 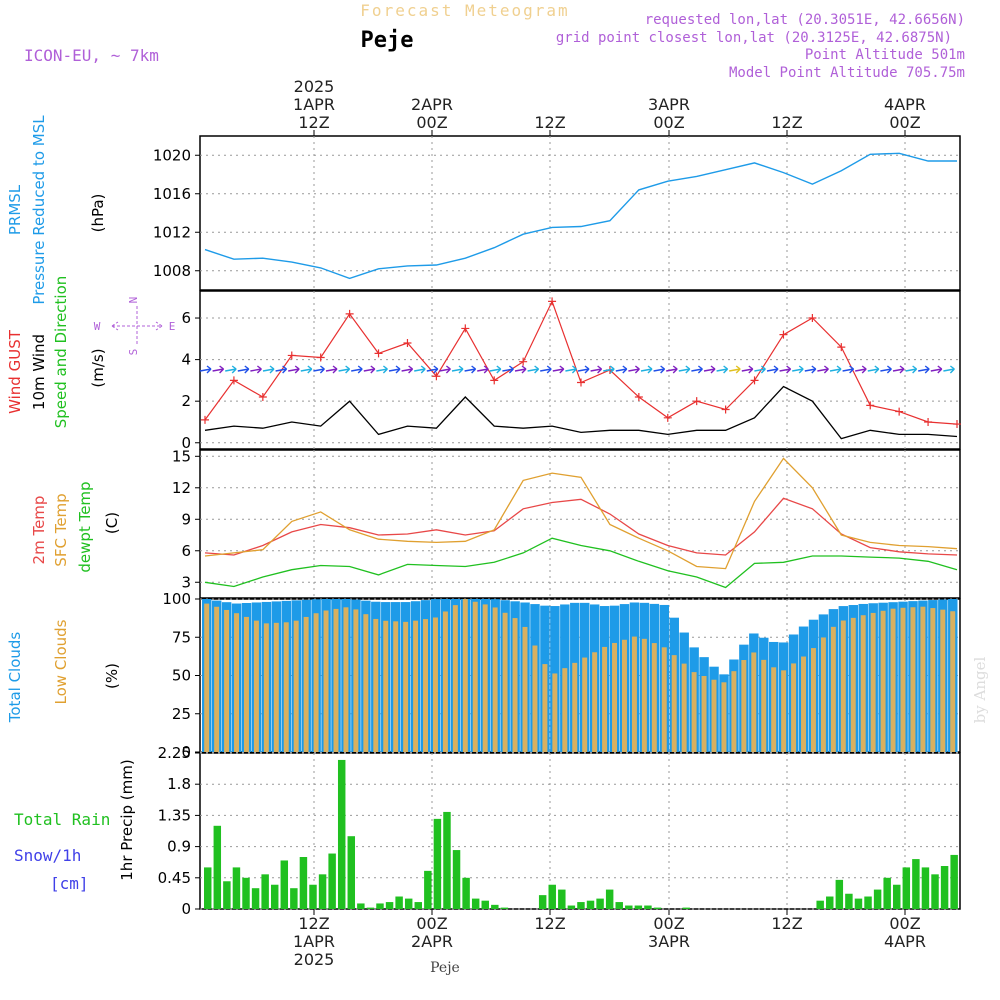 I want to click on temp2m-label: 2m Temp, so click(x=39, y=530).